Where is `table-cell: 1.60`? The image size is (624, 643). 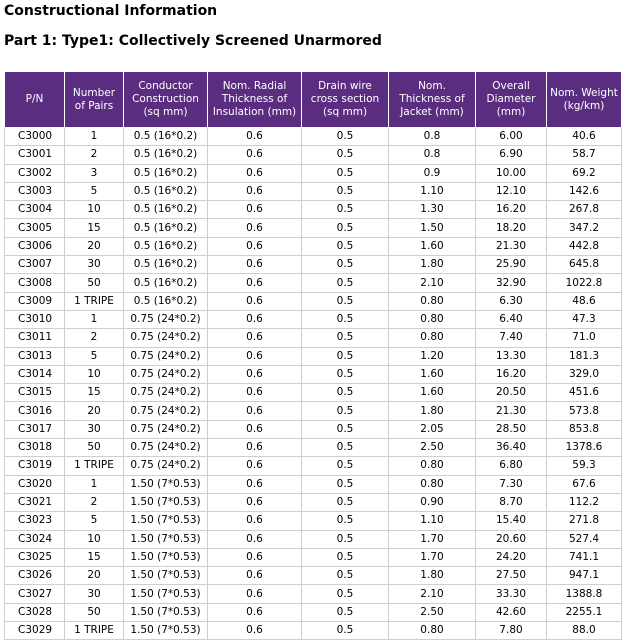 table-cell: 1.60 is located at coordinates (432, 375).